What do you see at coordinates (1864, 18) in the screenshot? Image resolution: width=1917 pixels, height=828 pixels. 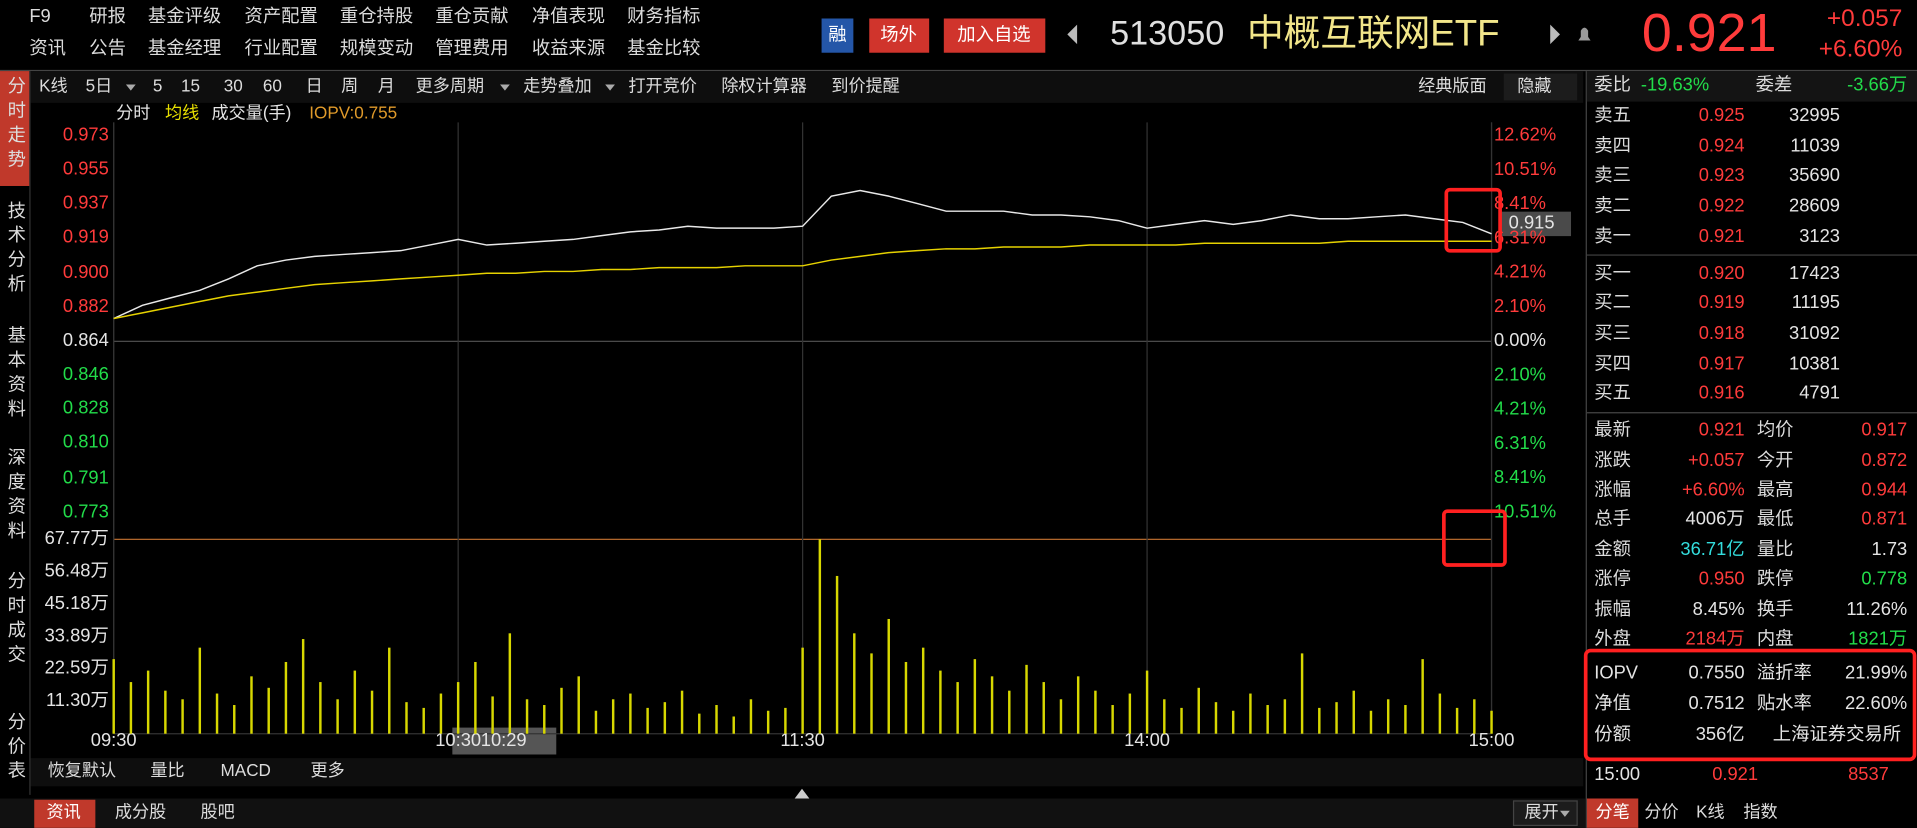 I see `price-change: +0.057` at bounding box center [1864, 18].